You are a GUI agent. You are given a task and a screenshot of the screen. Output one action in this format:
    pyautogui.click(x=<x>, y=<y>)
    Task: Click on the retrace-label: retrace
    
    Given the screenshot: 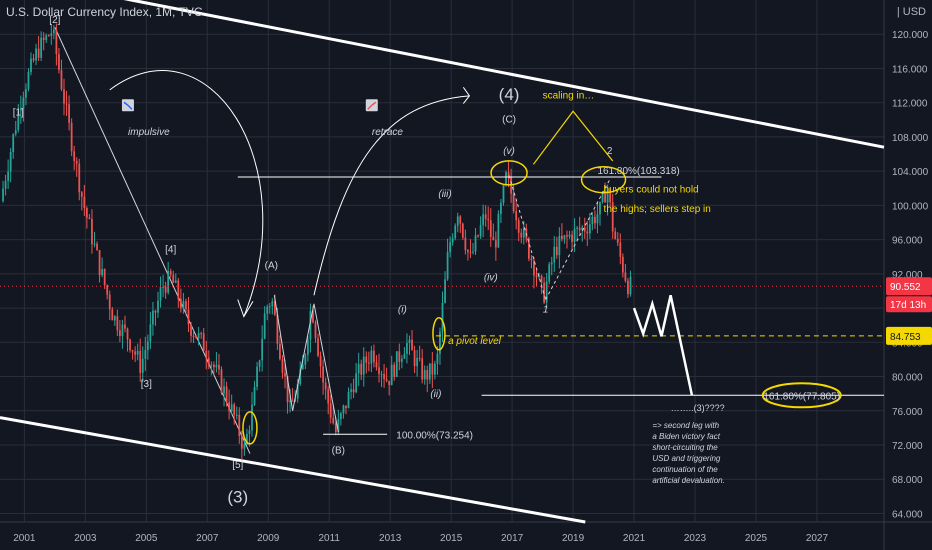 What is the action you would take?
    pyautogui.click(x=388, y=132)
    